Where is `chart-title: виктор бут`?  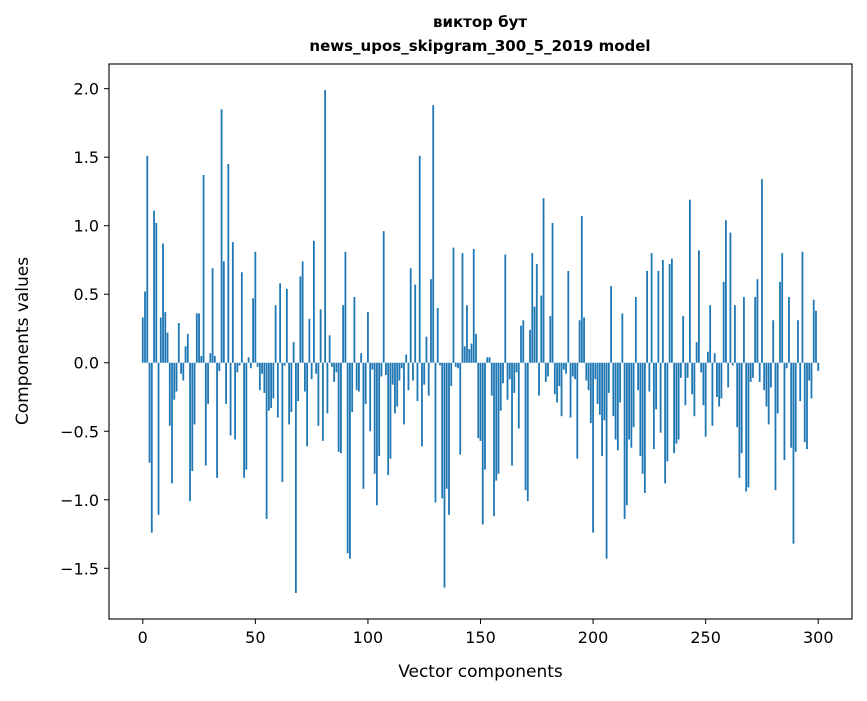
chart-title: виктор бут is located at coordinates (480, 22).